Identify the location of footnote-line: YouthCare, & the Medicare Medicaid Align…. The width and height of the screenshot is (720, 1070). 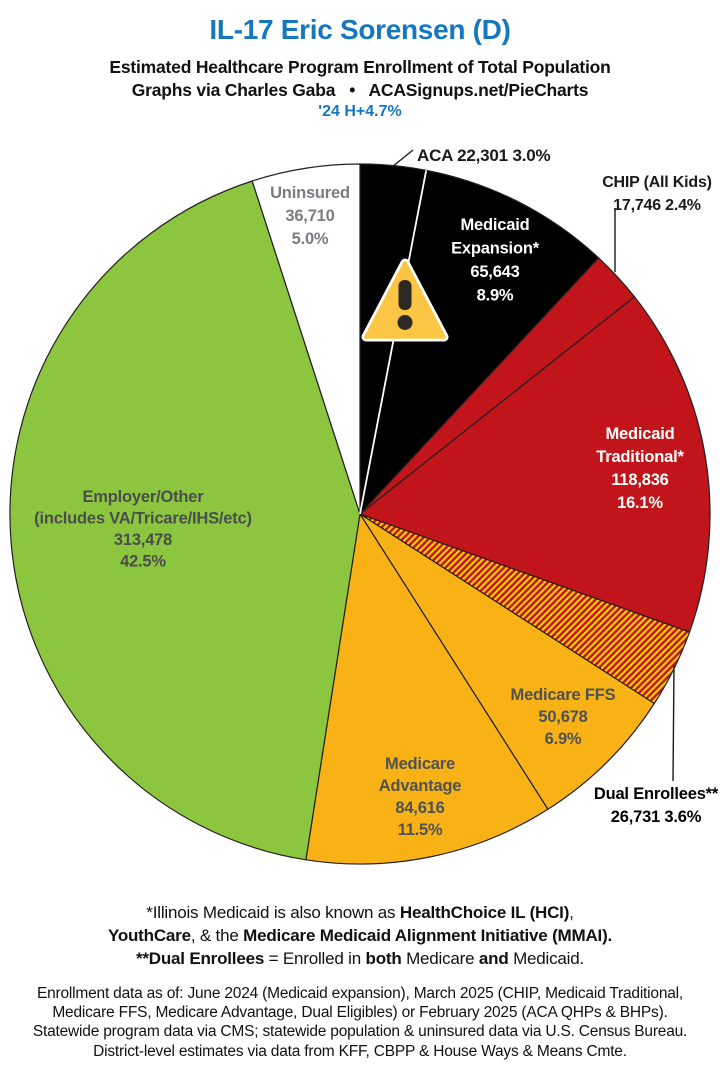
(360, 935).